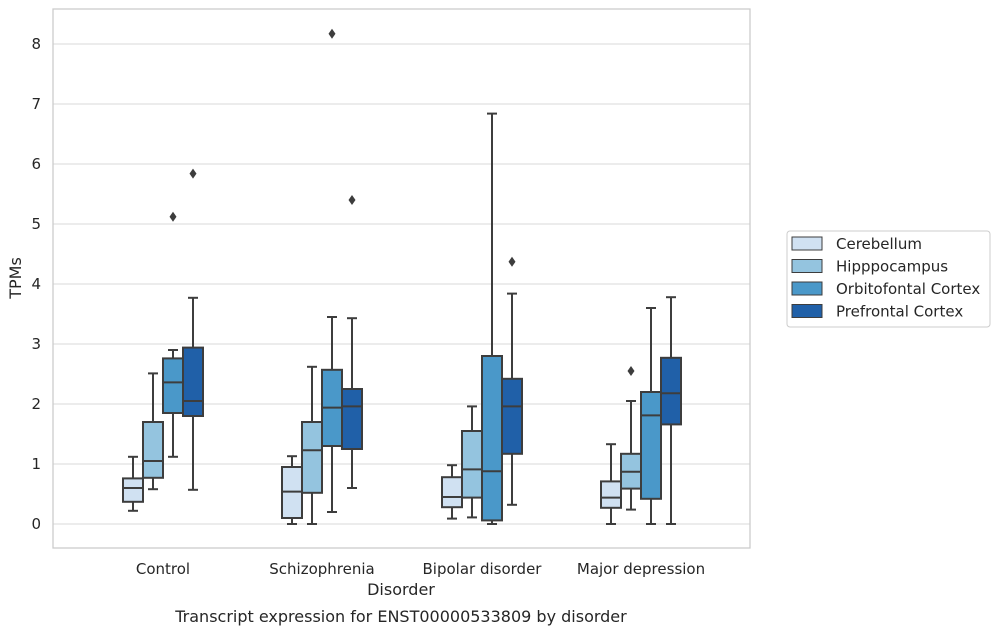 The width and height of the screenshot is (999, 634). Describe the element at coordinates (401, 589) in the screenshot. I see `x-axis-label: Disorder` at that location.